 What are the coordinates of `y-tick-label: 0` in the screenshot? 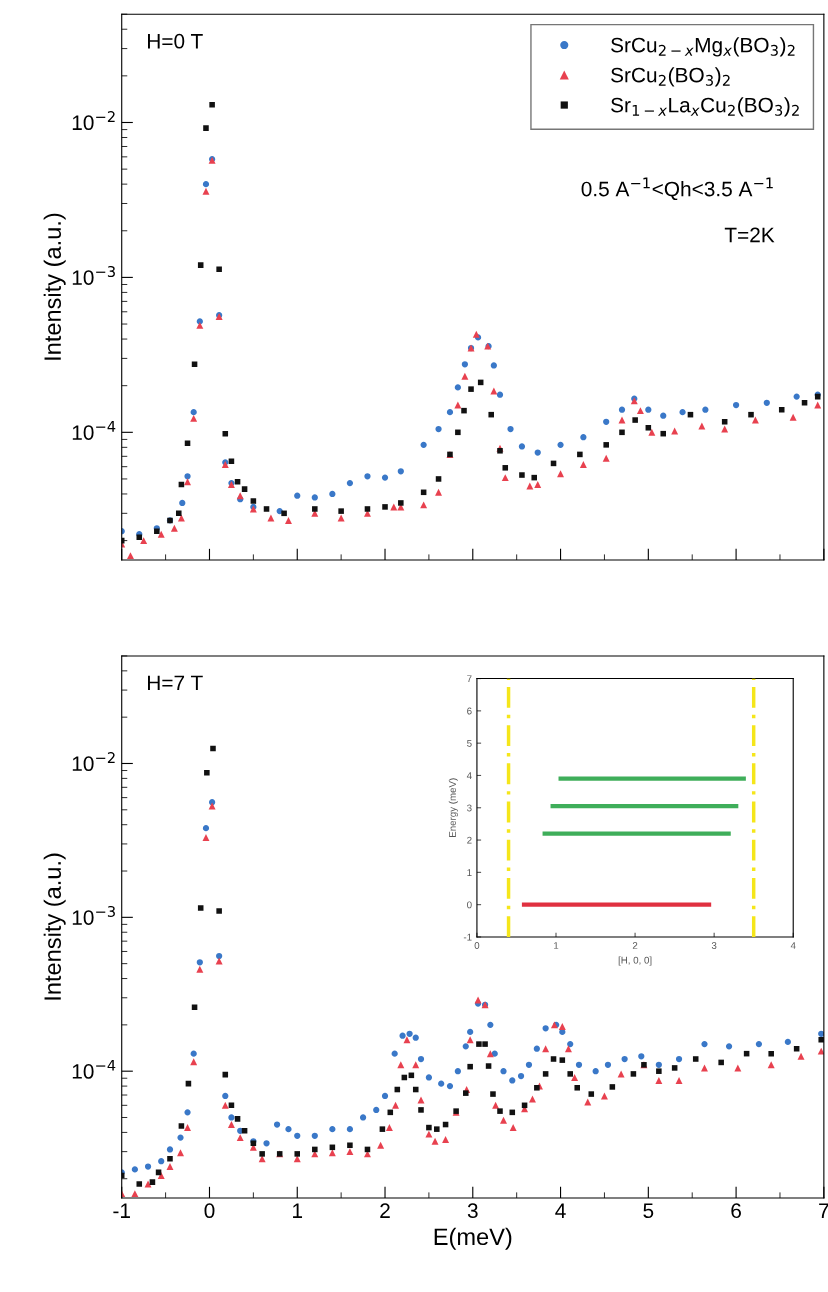 It's located at (469, 905).